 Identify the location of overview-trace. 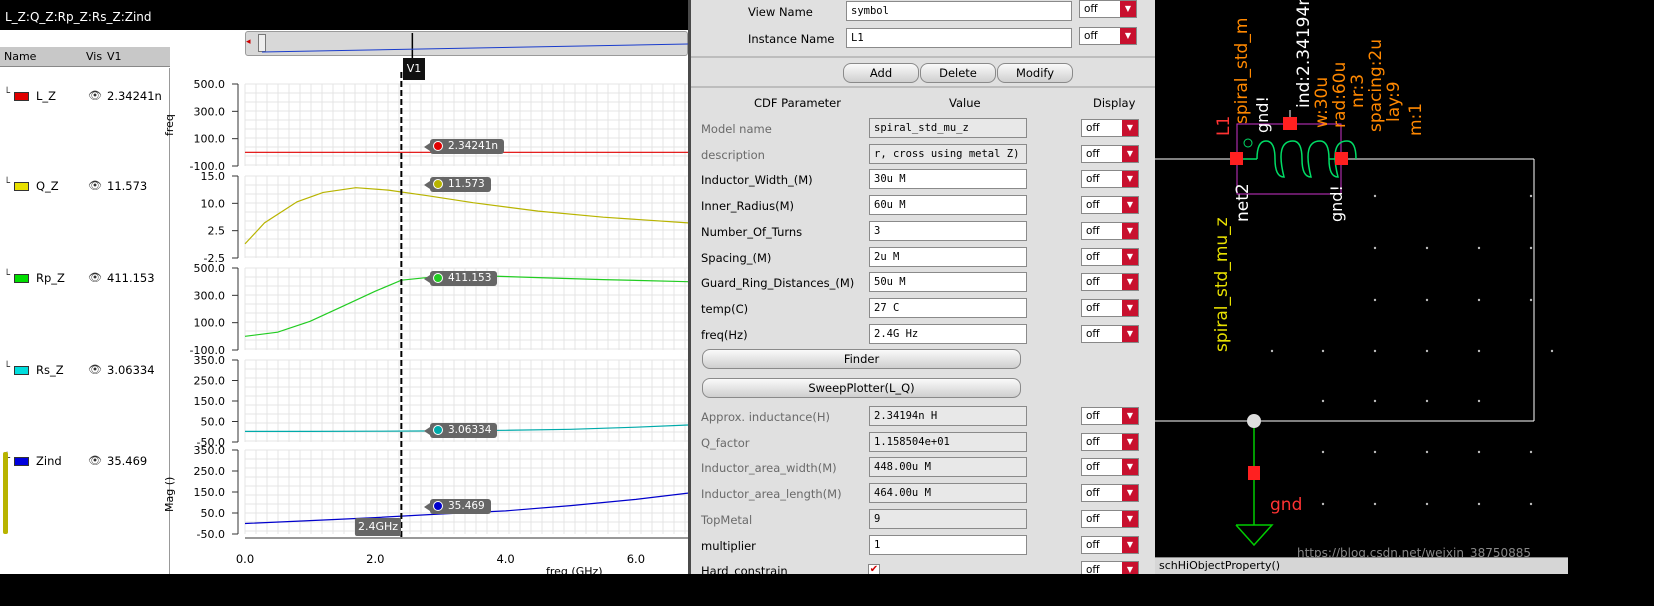
(474, 48).